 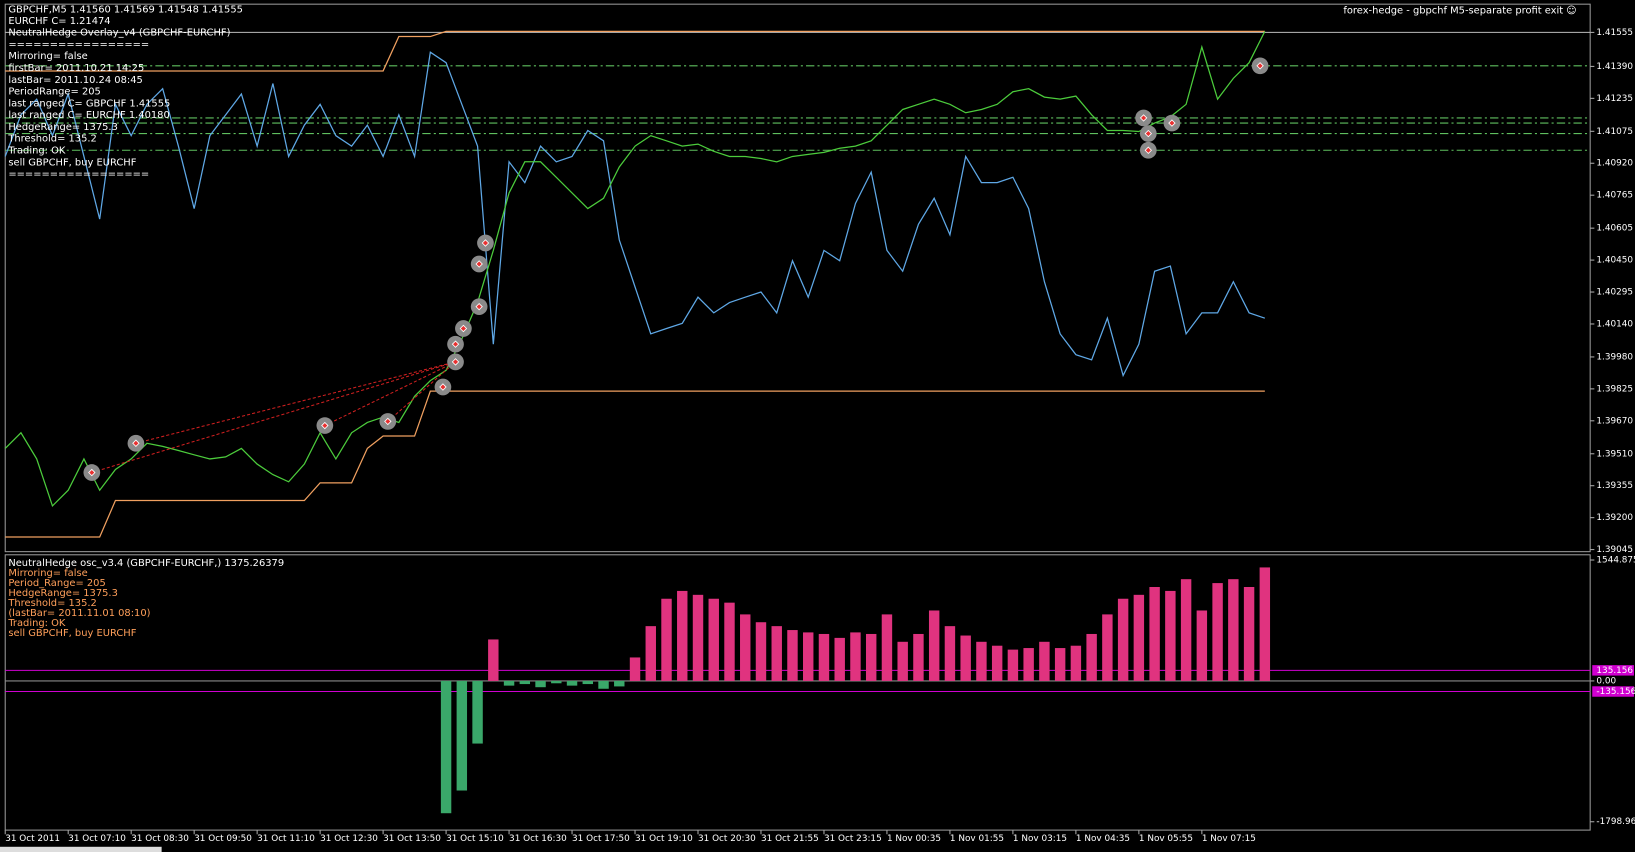 What do you see at coordinates (88, 115) in the screenshot?
I see `info-line: last ranged C= EURCHF 1.40180` at bounding box center [88, 115].